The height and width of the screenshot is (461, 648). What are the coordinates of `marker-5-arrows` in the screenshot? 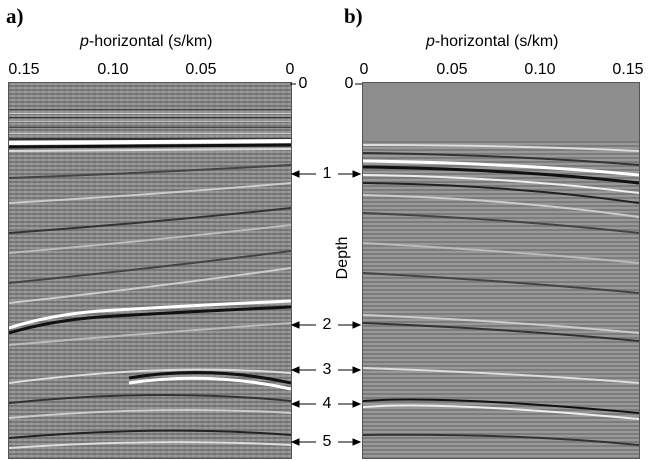 It's located at (326, 442).